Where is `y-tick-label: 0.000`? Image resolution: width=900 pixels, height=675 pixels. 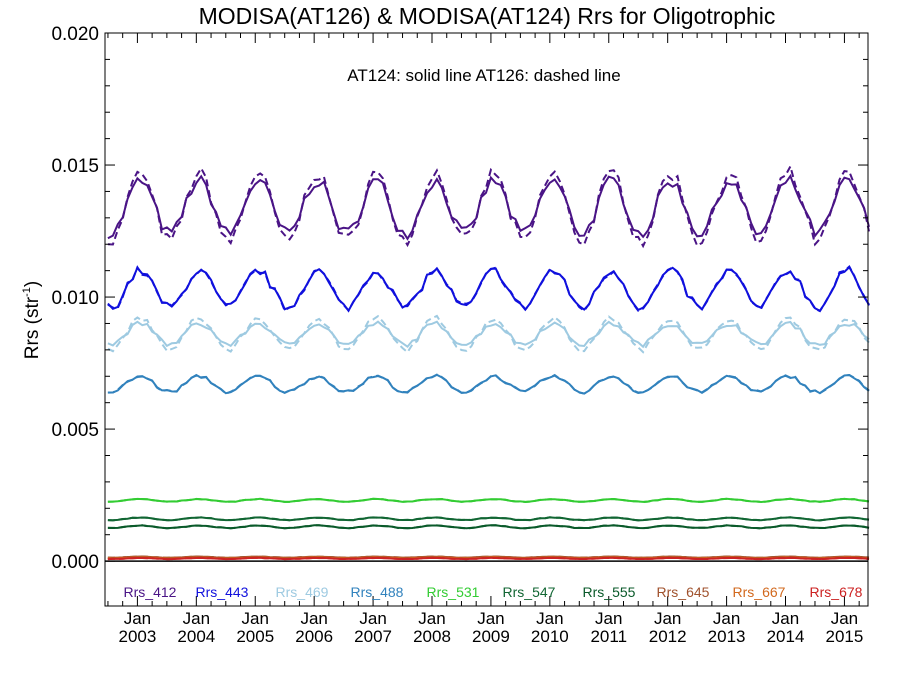
y-tick-label: 0.000 is located at coordinates (75, 562).